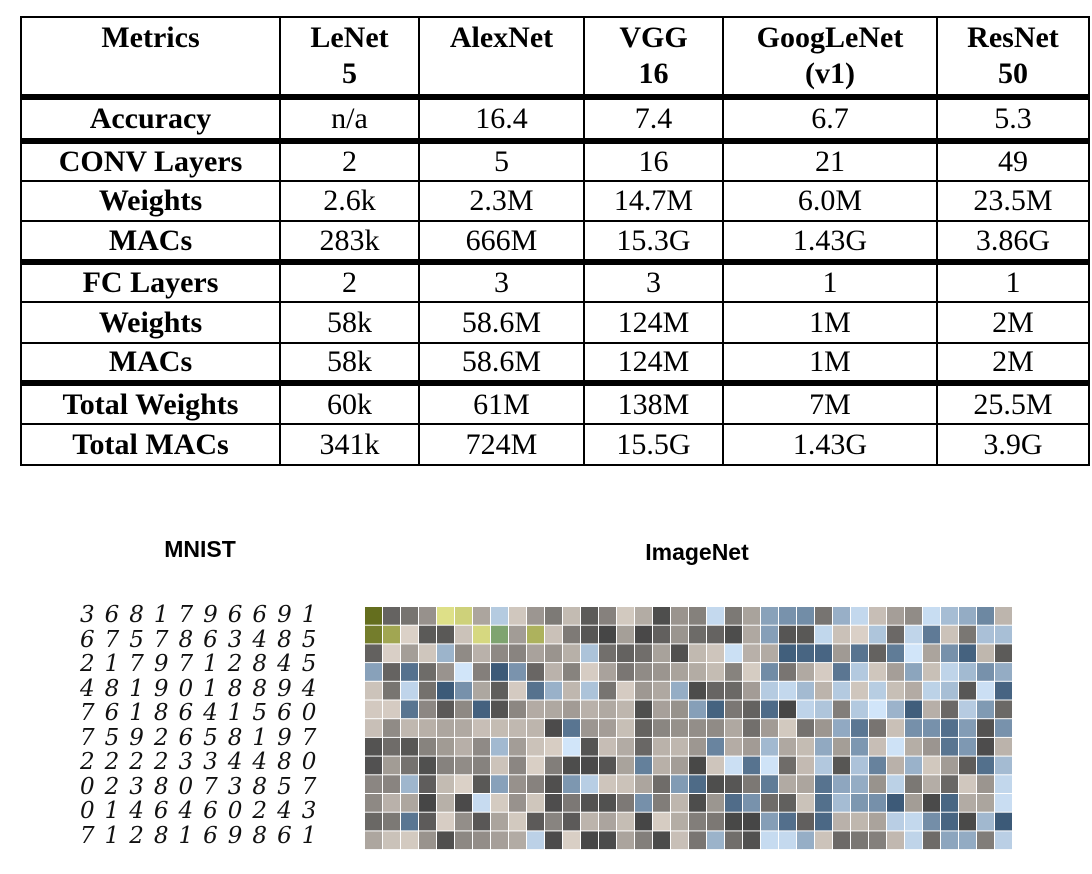 Image resolution: width=1092 pixels, height=874 pixels. I want to click on cell: 7M, so click(830, 402).